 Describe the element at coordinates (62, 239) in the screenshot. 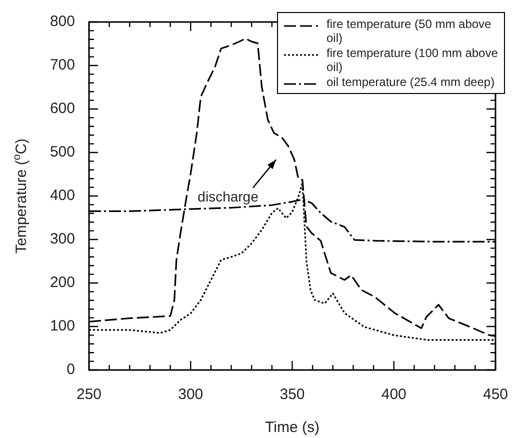

I see `y-tick-label: 300` at that location.